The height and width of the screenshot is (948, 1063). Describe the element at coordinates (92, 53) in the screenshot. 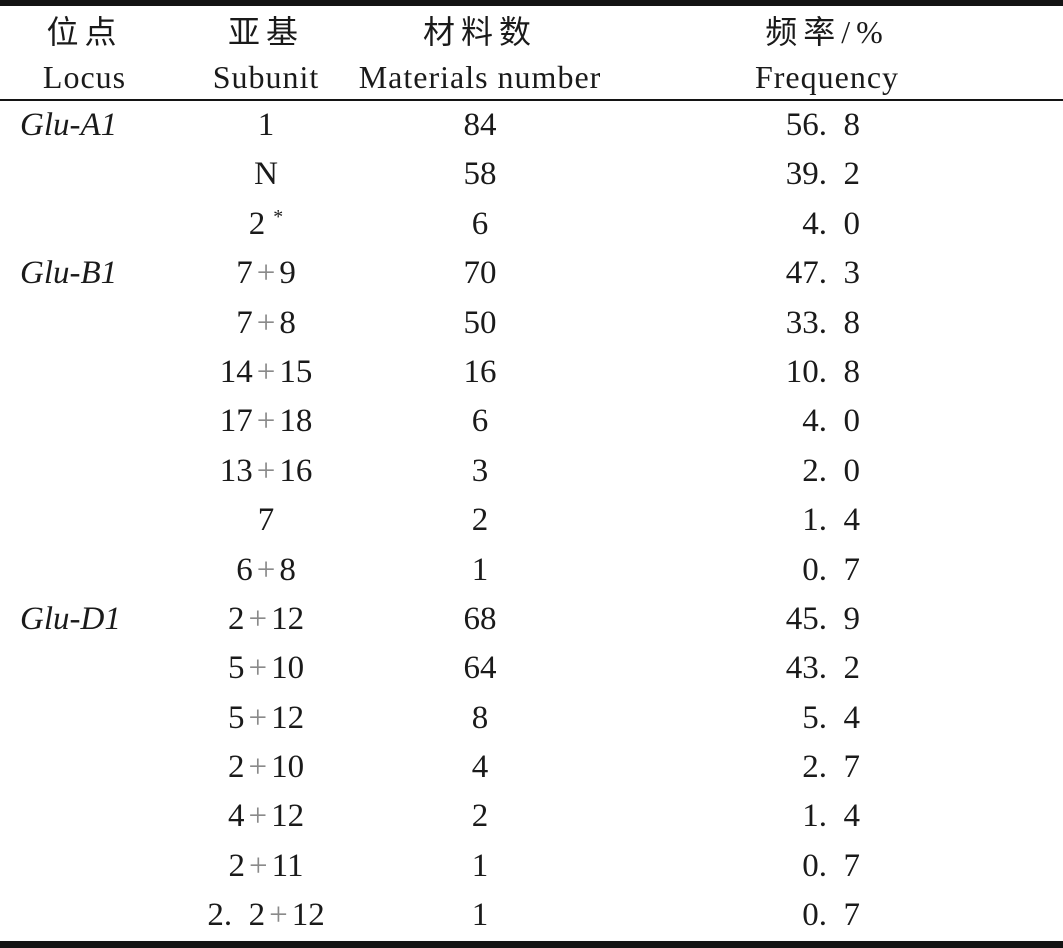

I see `header-locus: 位点 Locus` at that location.